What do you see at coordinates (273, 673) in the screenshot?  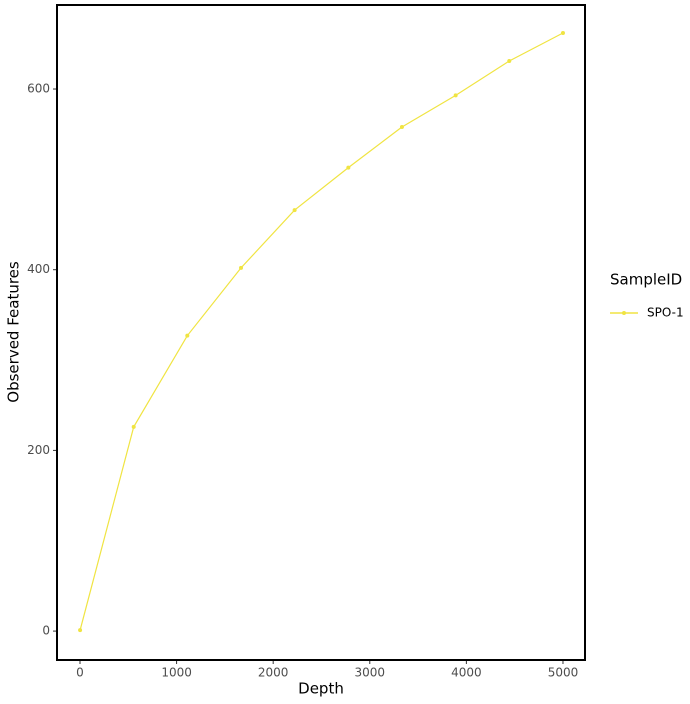 I see `x-tick-label: 2000` at bounding box center [273, 673].